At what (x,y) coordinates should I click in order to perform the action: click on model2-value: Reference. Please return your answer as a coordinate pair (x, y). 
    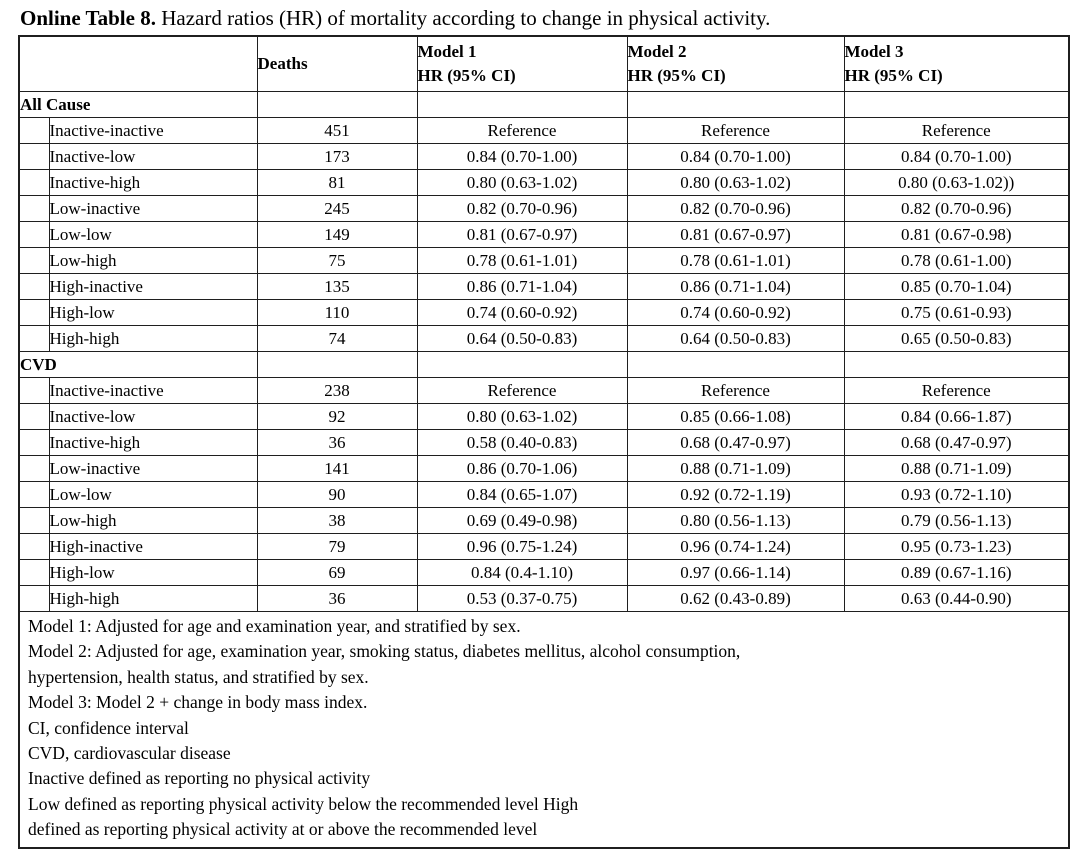
    Looking at the image, I should click on (735, 390).